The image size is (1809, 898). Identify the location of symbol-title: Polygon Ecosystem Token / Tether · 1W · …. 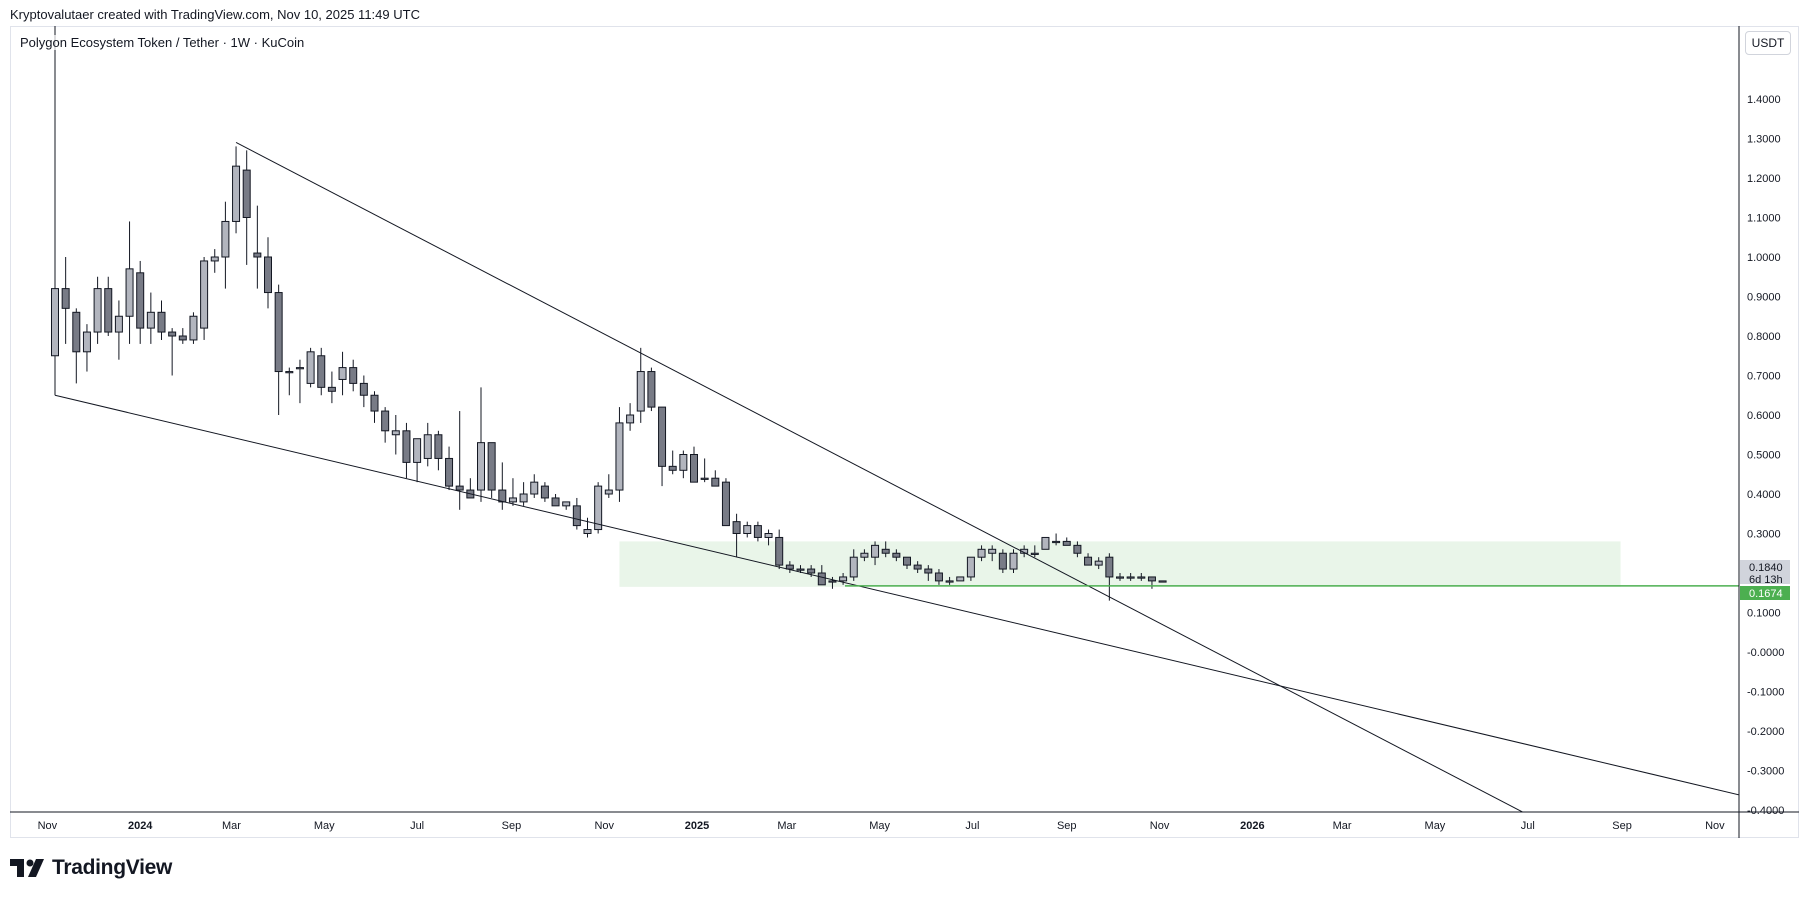
(162, 42).